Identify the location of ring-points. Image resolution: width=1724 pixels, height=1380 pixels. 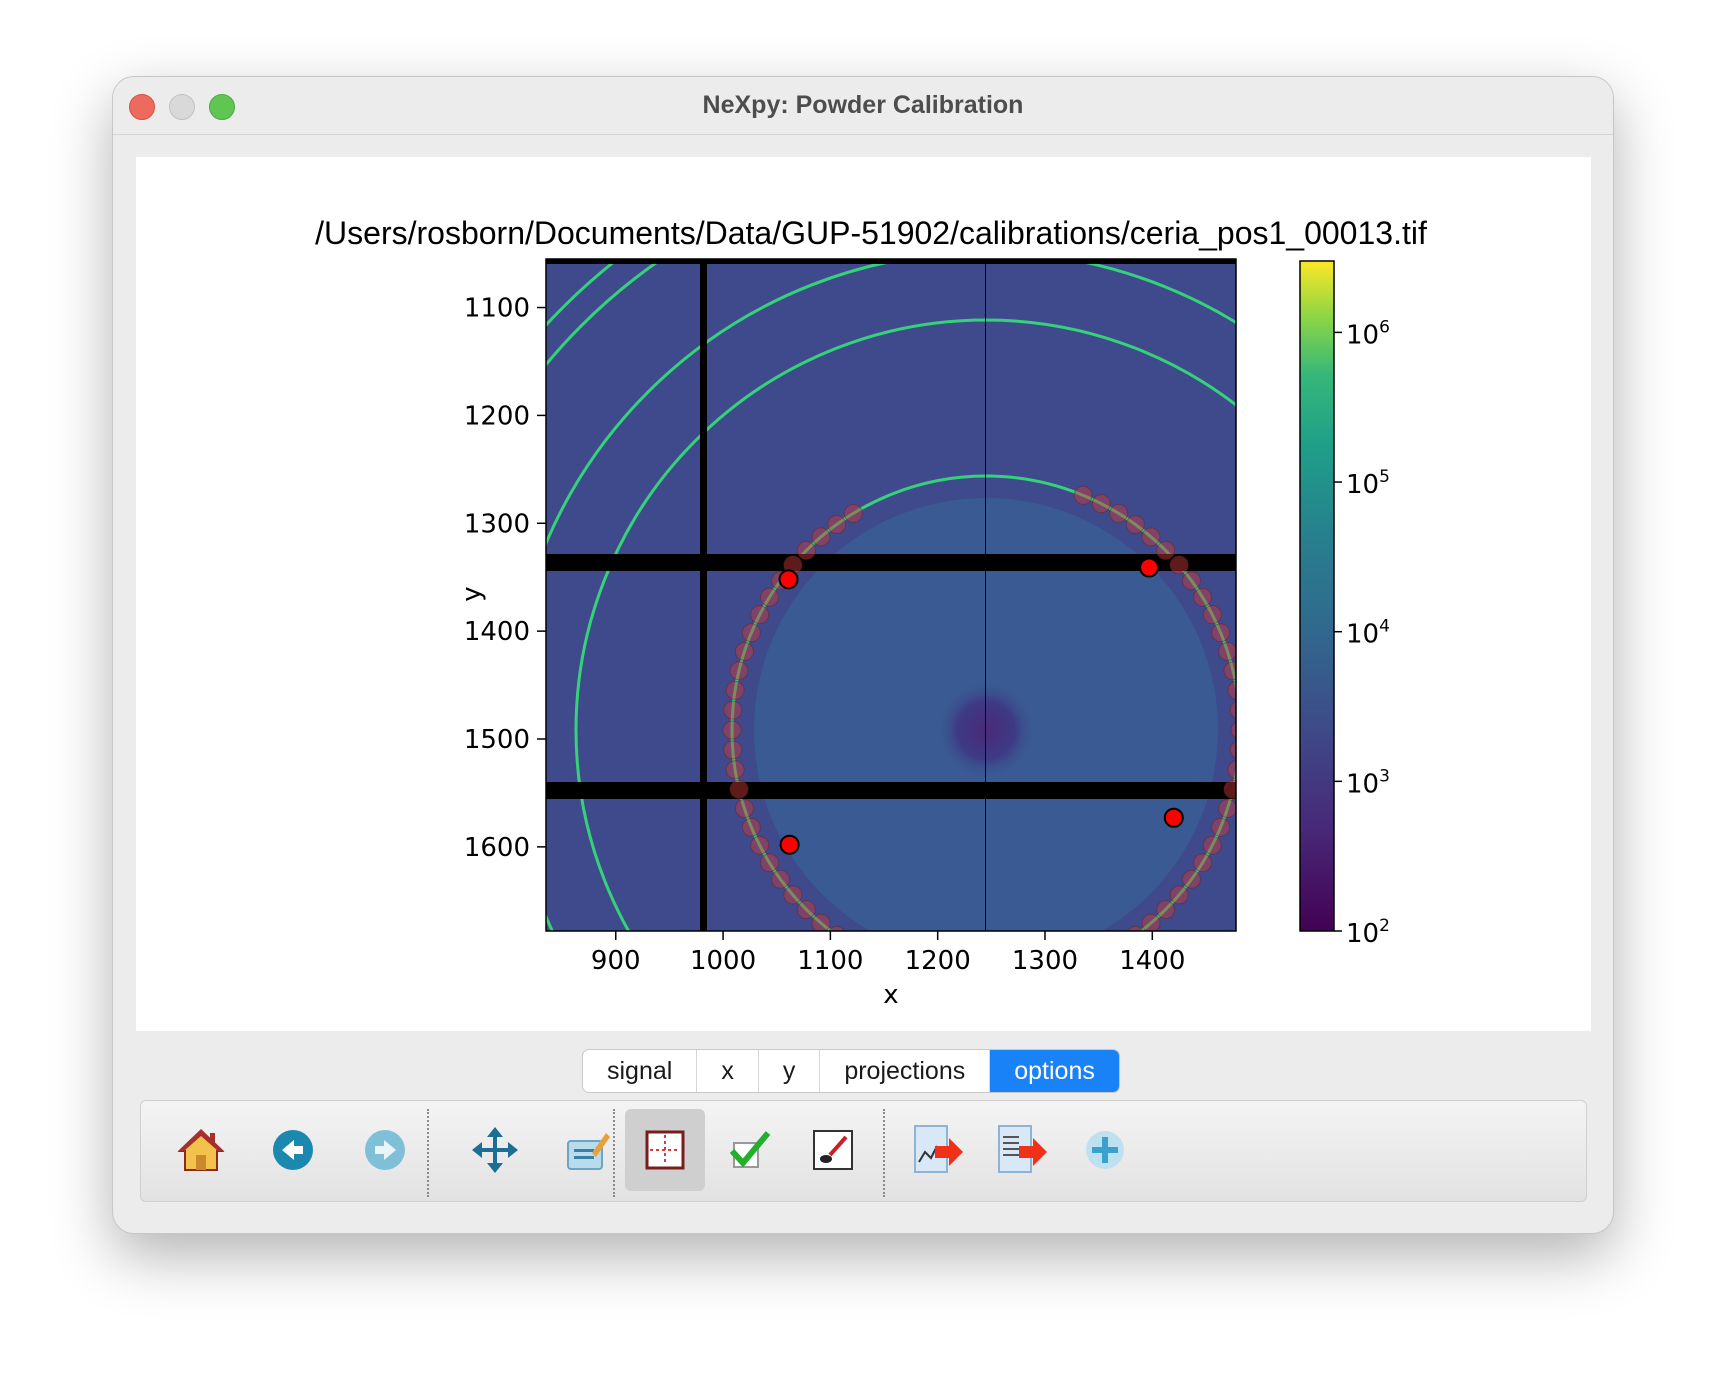
(979, 739).